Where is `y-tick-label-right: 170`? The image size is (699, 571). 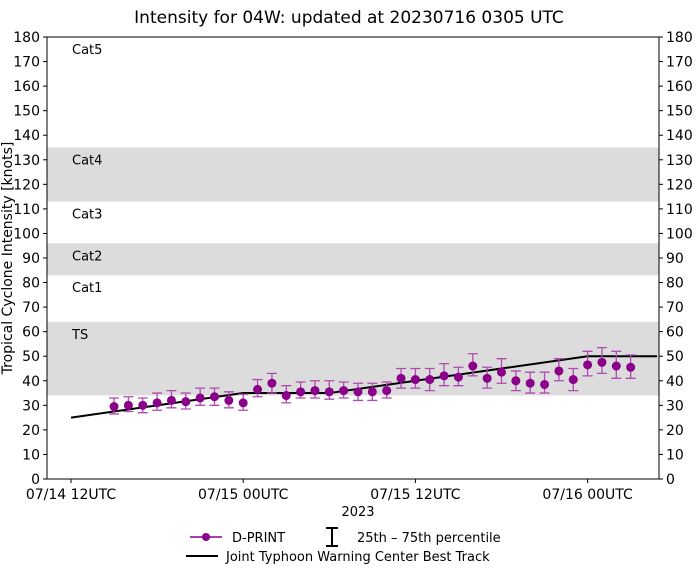 y-tick-label-right: 170 is located at coordinates (679, 63).